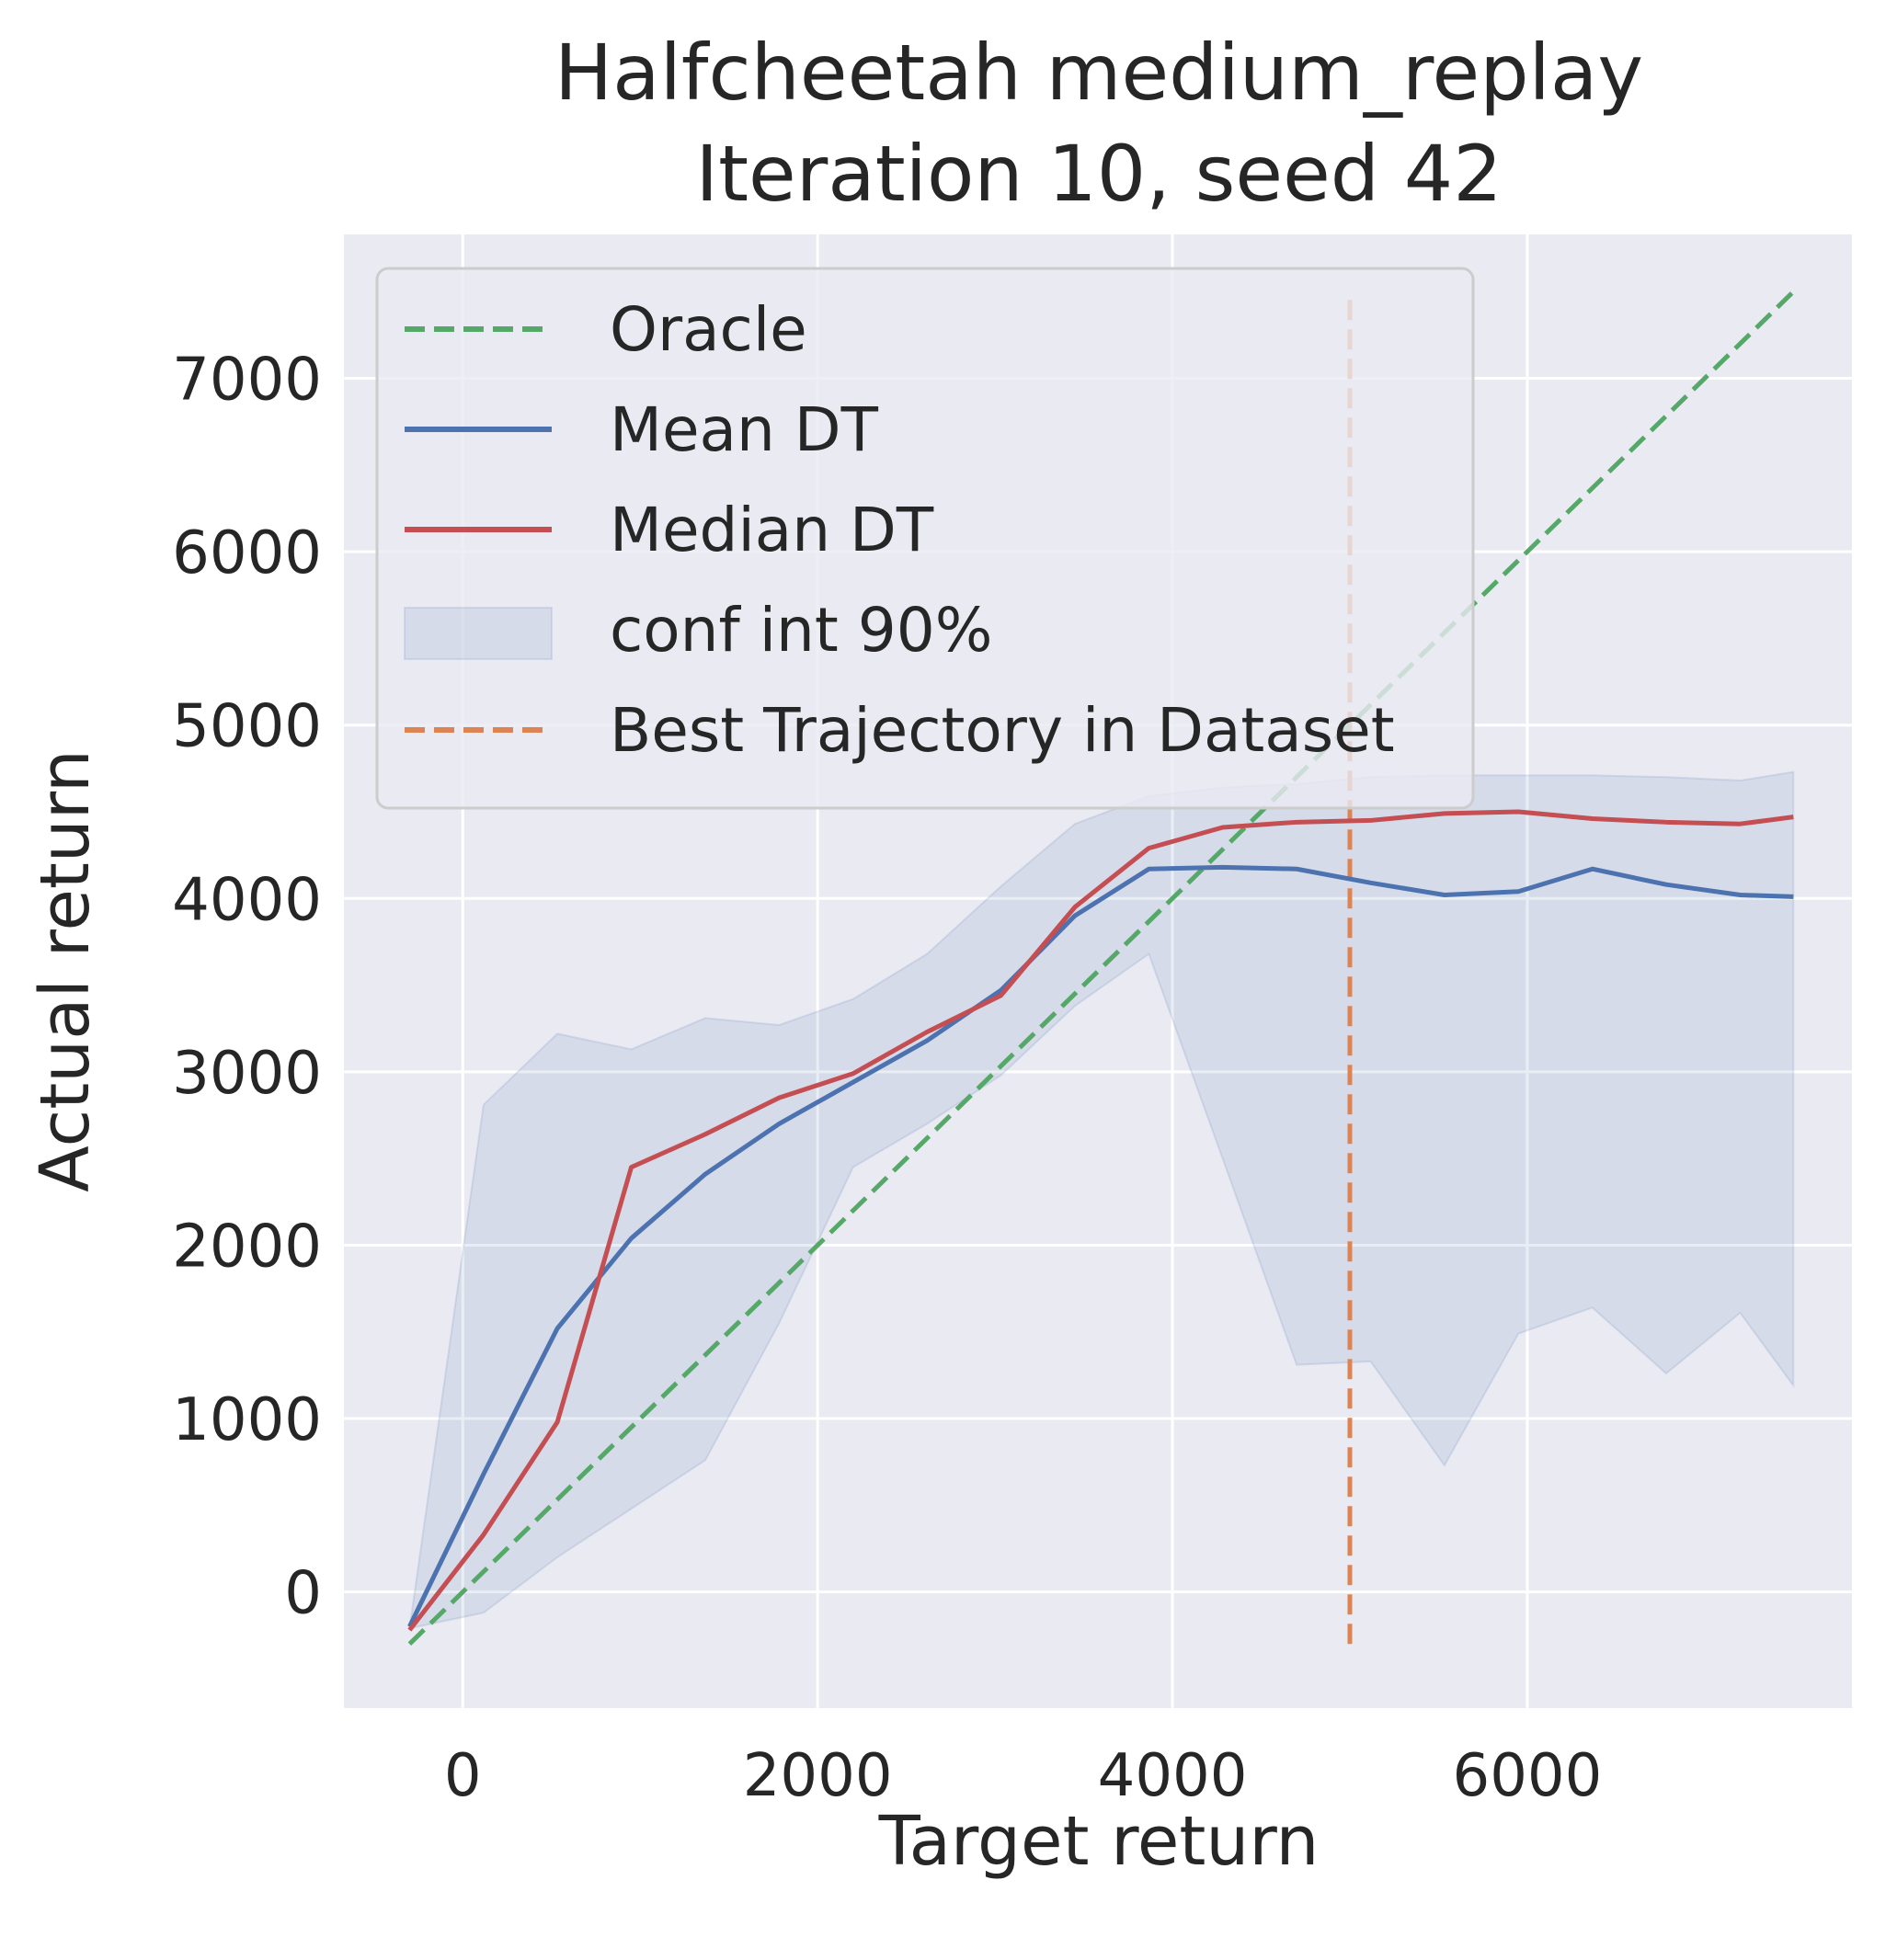 Image resolution: width=1897 pixels, height=1960 pixels. I want to click on legend-label-conf-int: conf int 90%, so click(801, 630).